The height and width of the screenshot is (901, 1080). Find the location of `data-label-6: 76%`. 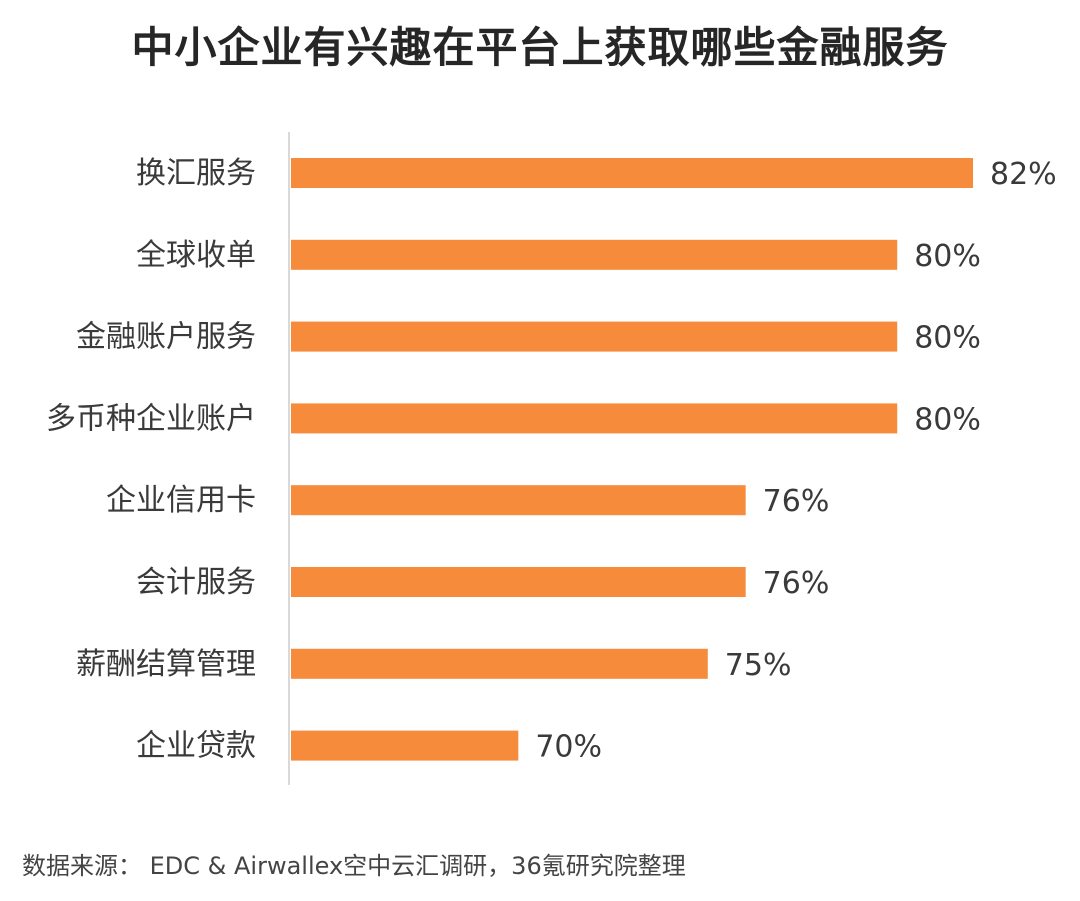

data-label-6: 76% is located at coordinates (796, 583).